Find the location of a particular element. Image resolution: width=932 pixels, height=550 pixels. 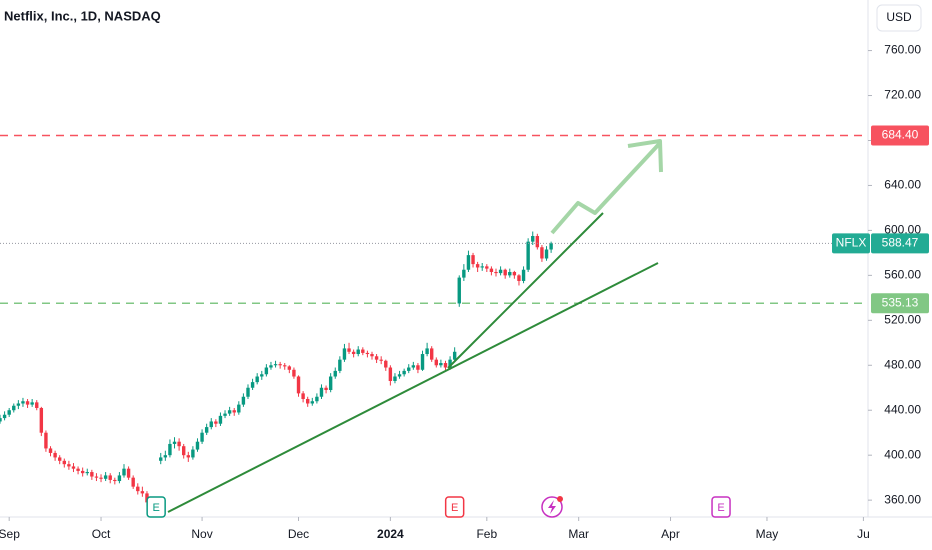

x-tick-label: Dec is located at coordinates (298, 534).